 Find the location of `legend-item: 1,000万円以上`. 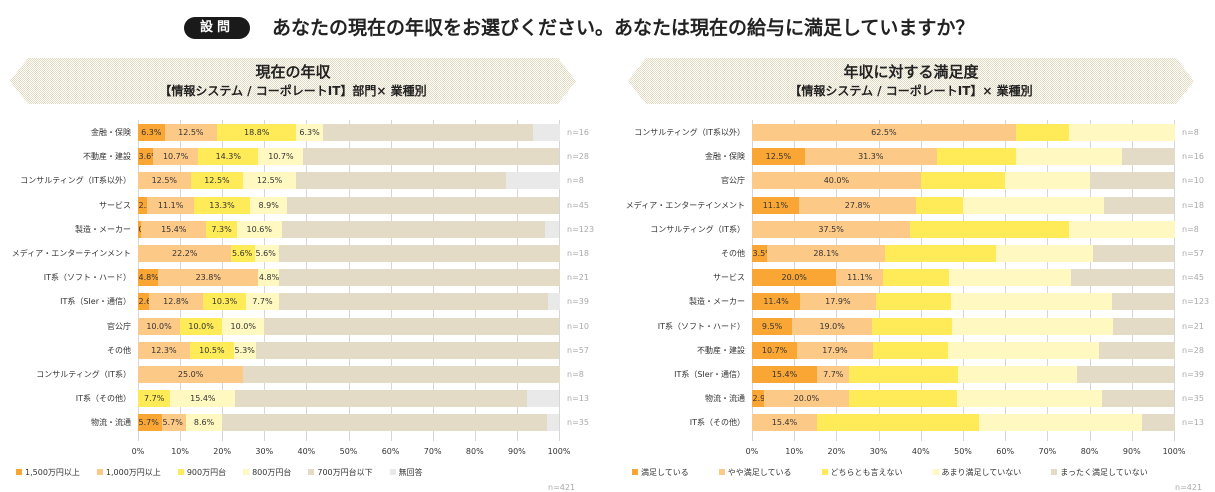

legend-item: 1,000万円以上 is located at coordinates (128, 472).